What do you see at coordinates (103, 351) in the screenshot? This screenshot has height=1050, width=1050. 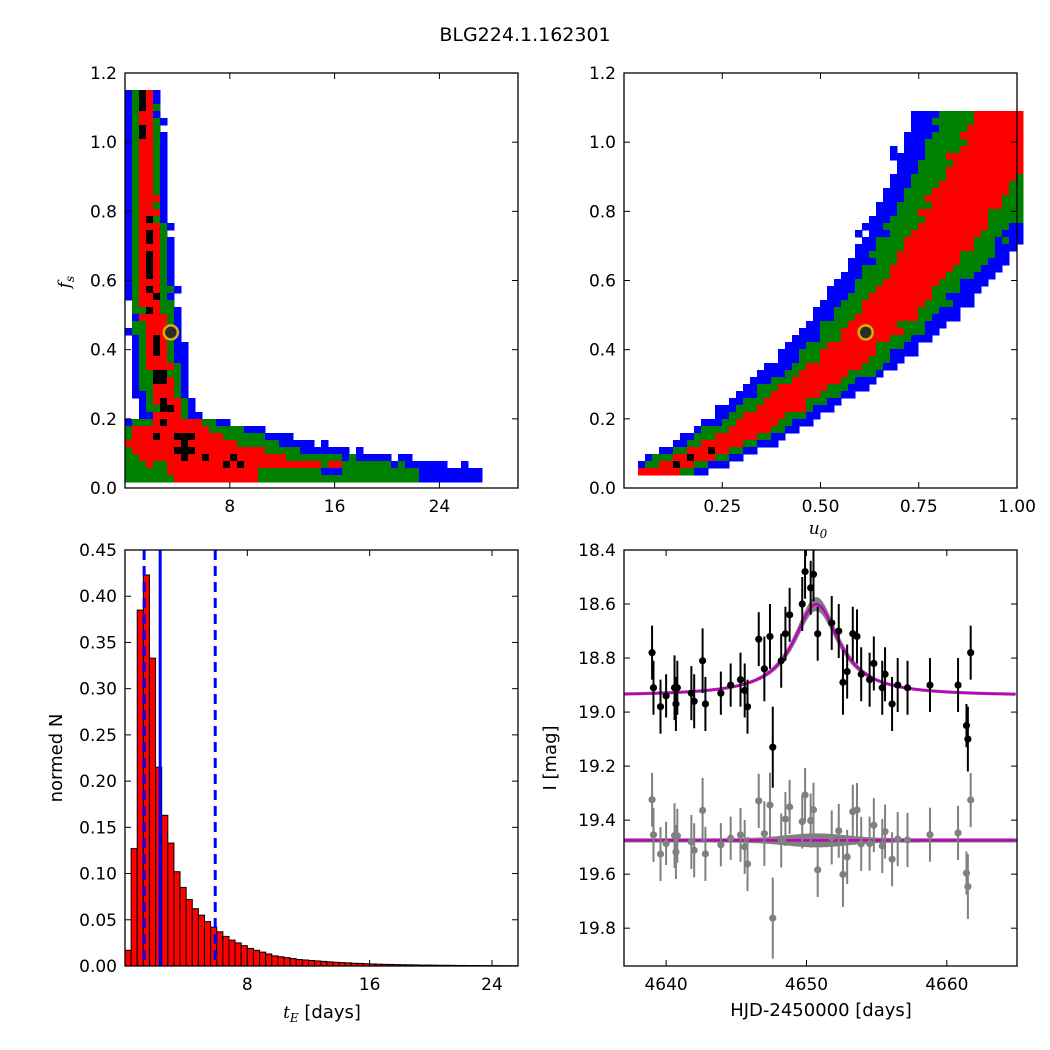 I see `y-tick-label: 0.4` at bounding box center [103, 351].